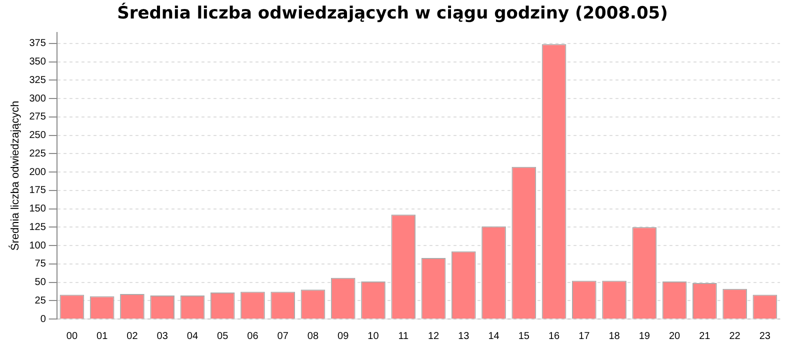 This screenshot has height=350, width=800. Describe the element at coordinates (132, 336) in the screenshot. I see `x-tick-label: 02` at that location.